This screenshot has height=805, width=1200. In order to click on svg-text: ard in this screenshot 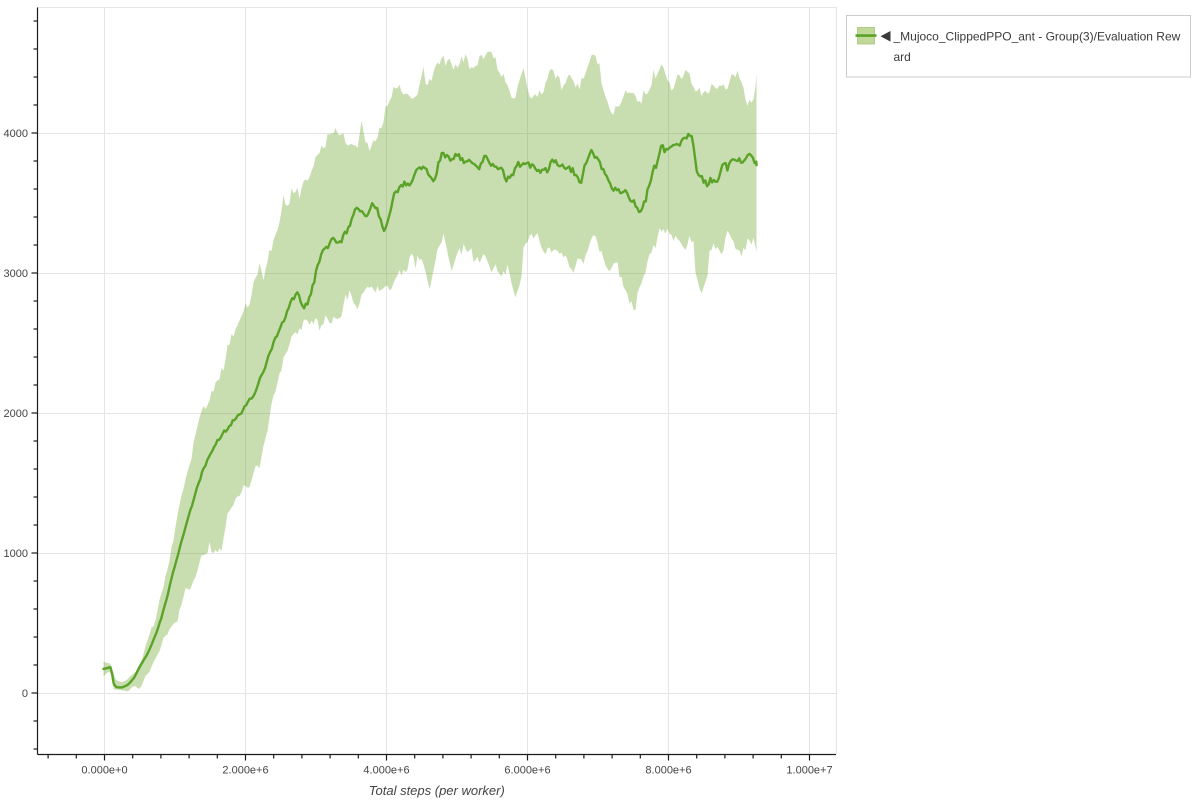, I will do `click(902, 57)`.